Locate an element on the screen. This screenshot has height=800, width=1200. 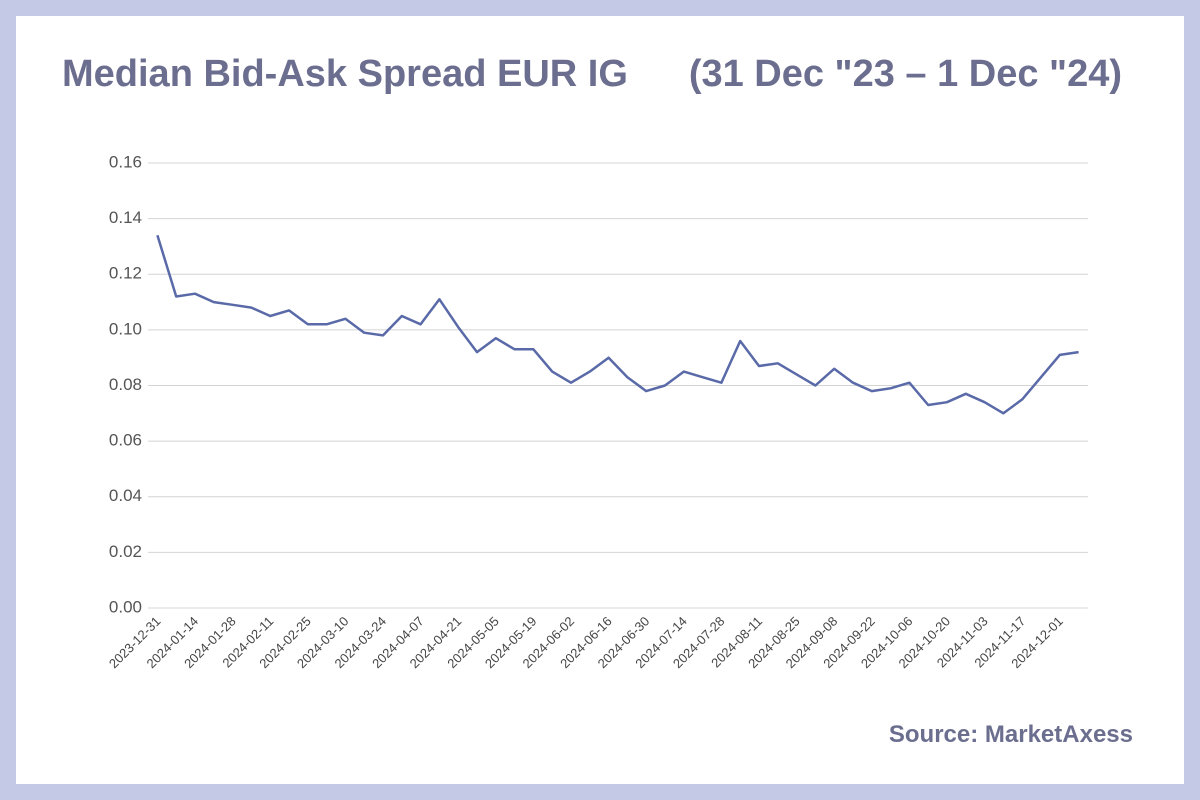
y-tick-label: 0.16 is located at coordinates (125, 161).